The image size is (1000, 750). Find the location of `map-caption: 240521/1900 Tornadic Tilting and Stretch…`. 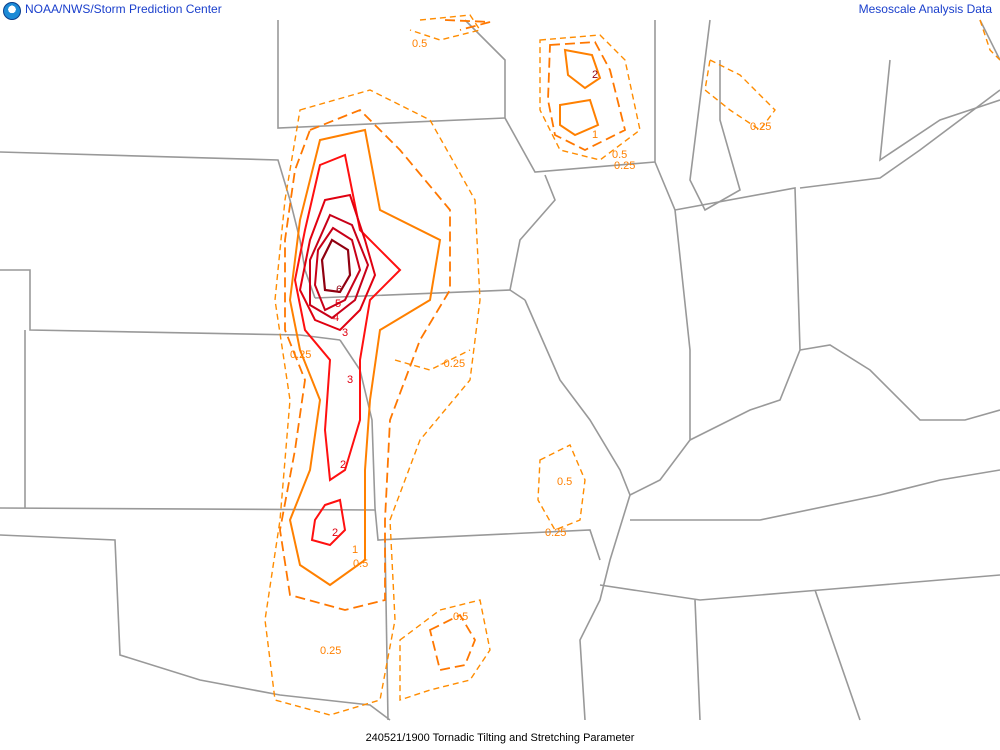

map-caption: 240521/1900 Tornadic Tilting and Stretch… is located at coordinates (500, 738).